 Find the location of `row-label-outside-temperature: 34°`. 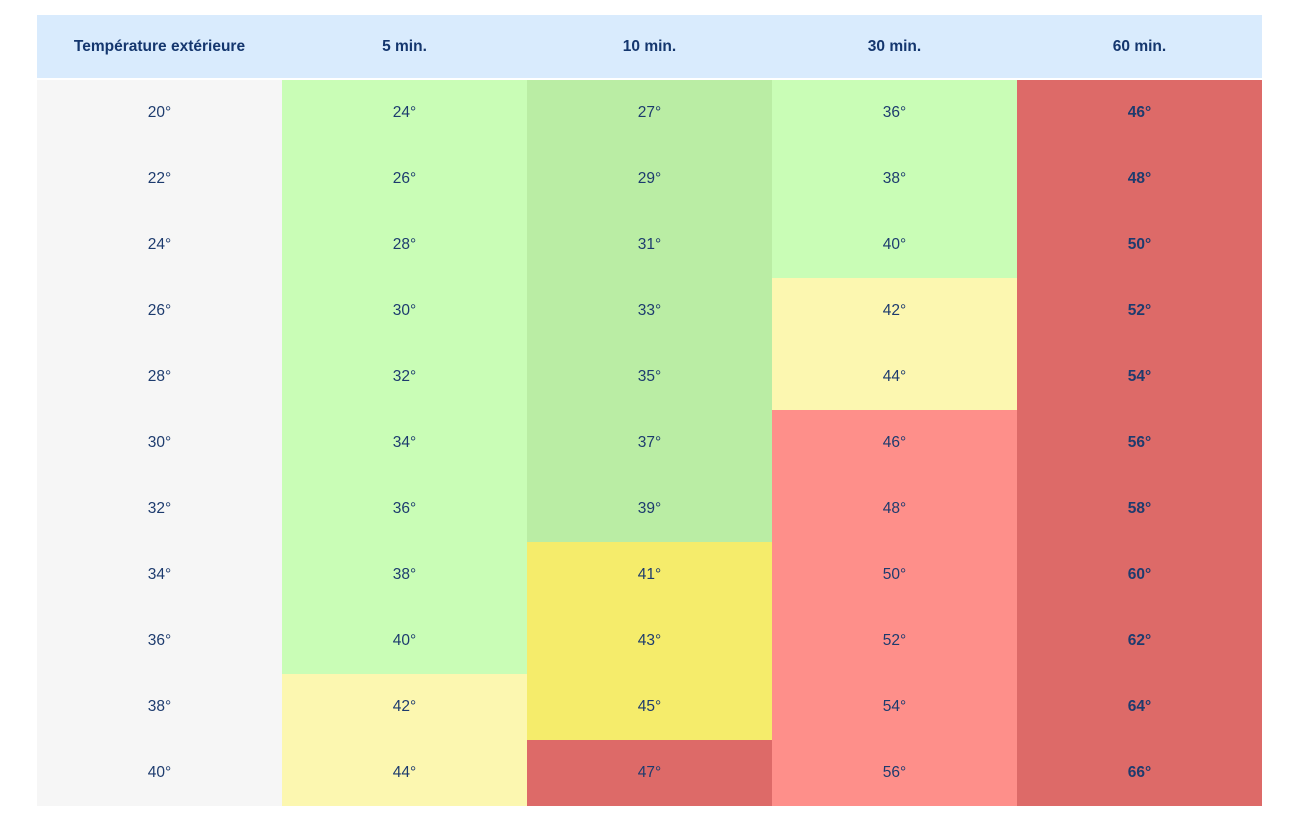

row-label-outside-temperature: 34° is located at coordinates (159, 575).